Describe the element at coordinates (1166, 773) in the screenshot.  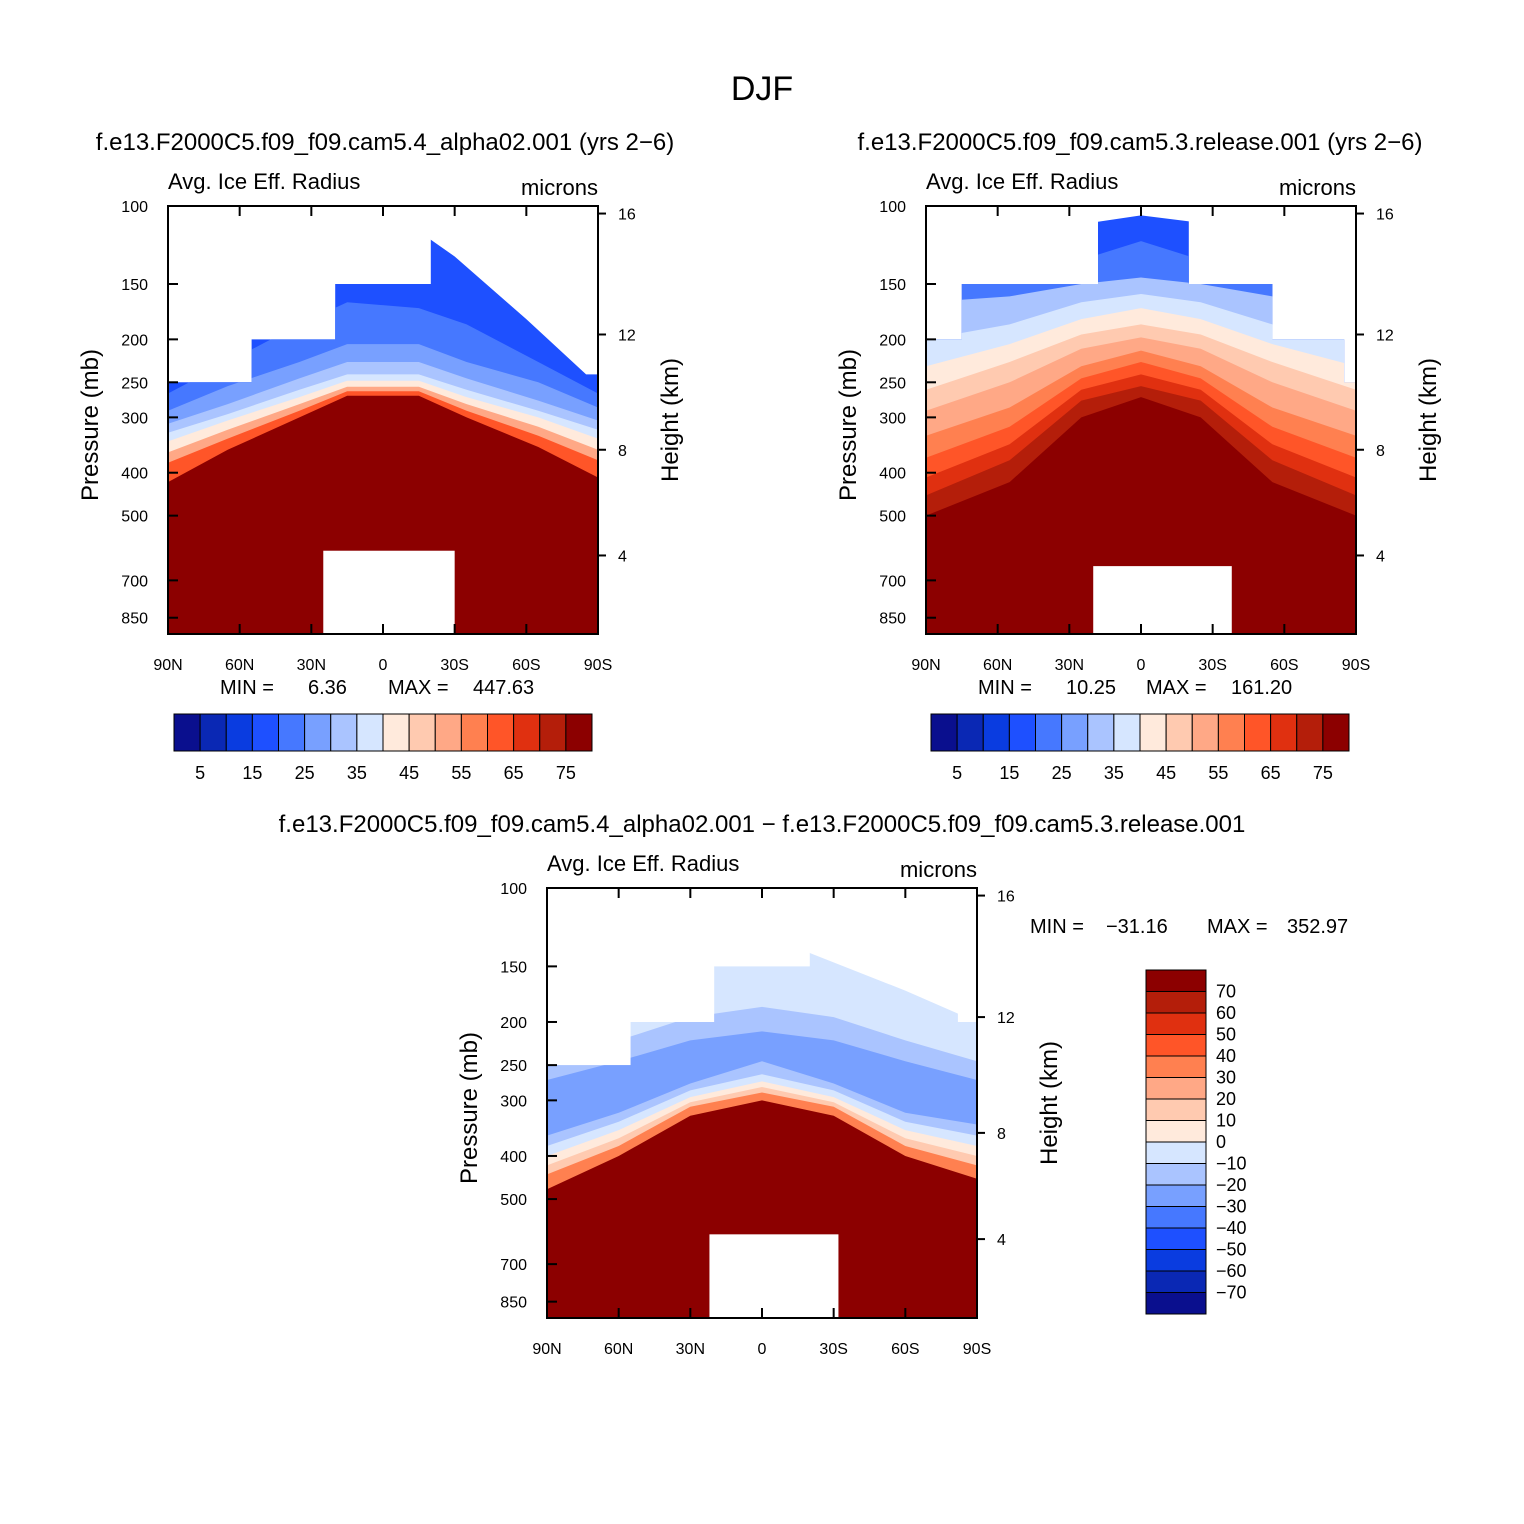
I see `colorbar-label: 45` at that location.